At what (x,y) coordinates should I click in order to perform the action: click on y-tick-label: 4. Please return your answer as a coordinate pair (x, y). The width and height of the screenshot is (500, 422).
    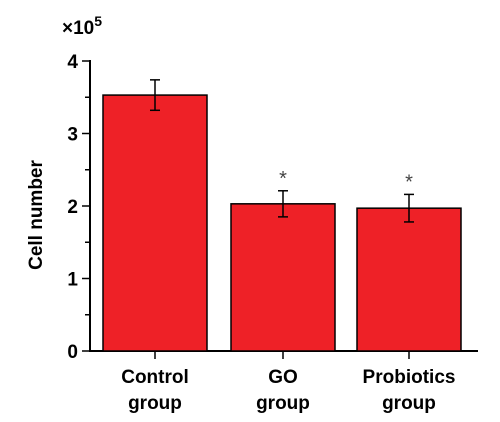
    Looking at the image, I should click on (72, 62).